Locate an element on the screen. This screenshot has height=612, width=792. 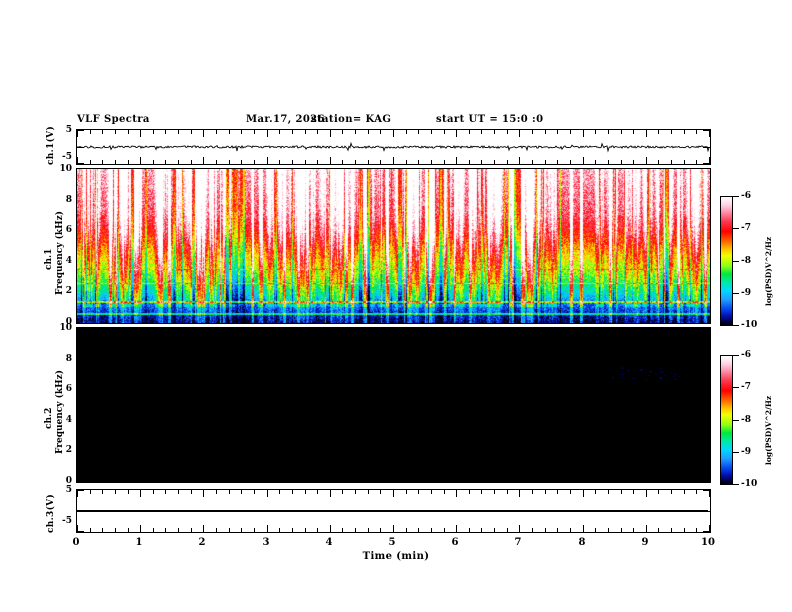
ch2-colorbar-gradient is located at coordinates (726, 420).